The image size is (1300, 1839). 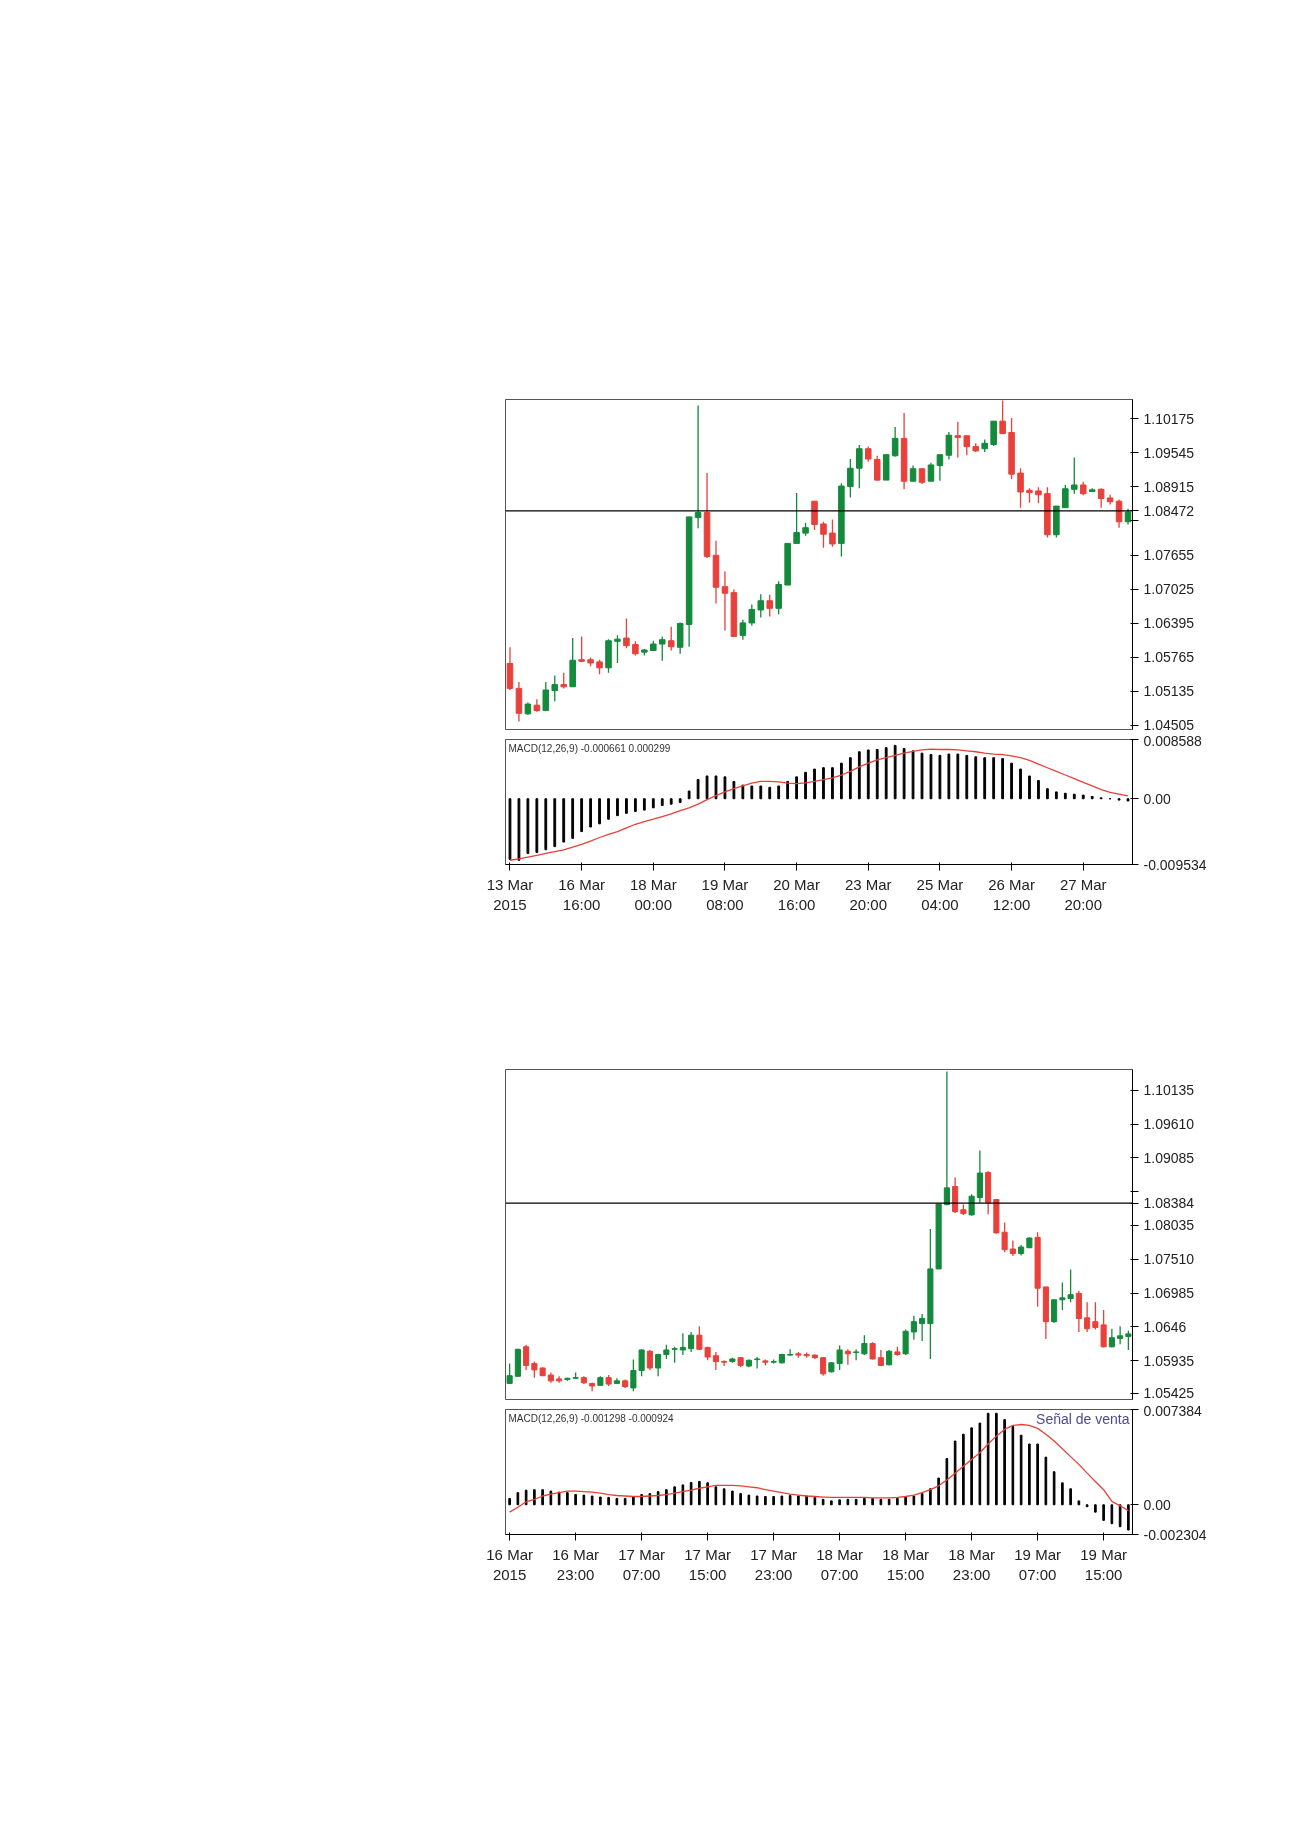 I want to click on x-tick-label: 18 Mar 15:00, so click(x=905, y=1564).